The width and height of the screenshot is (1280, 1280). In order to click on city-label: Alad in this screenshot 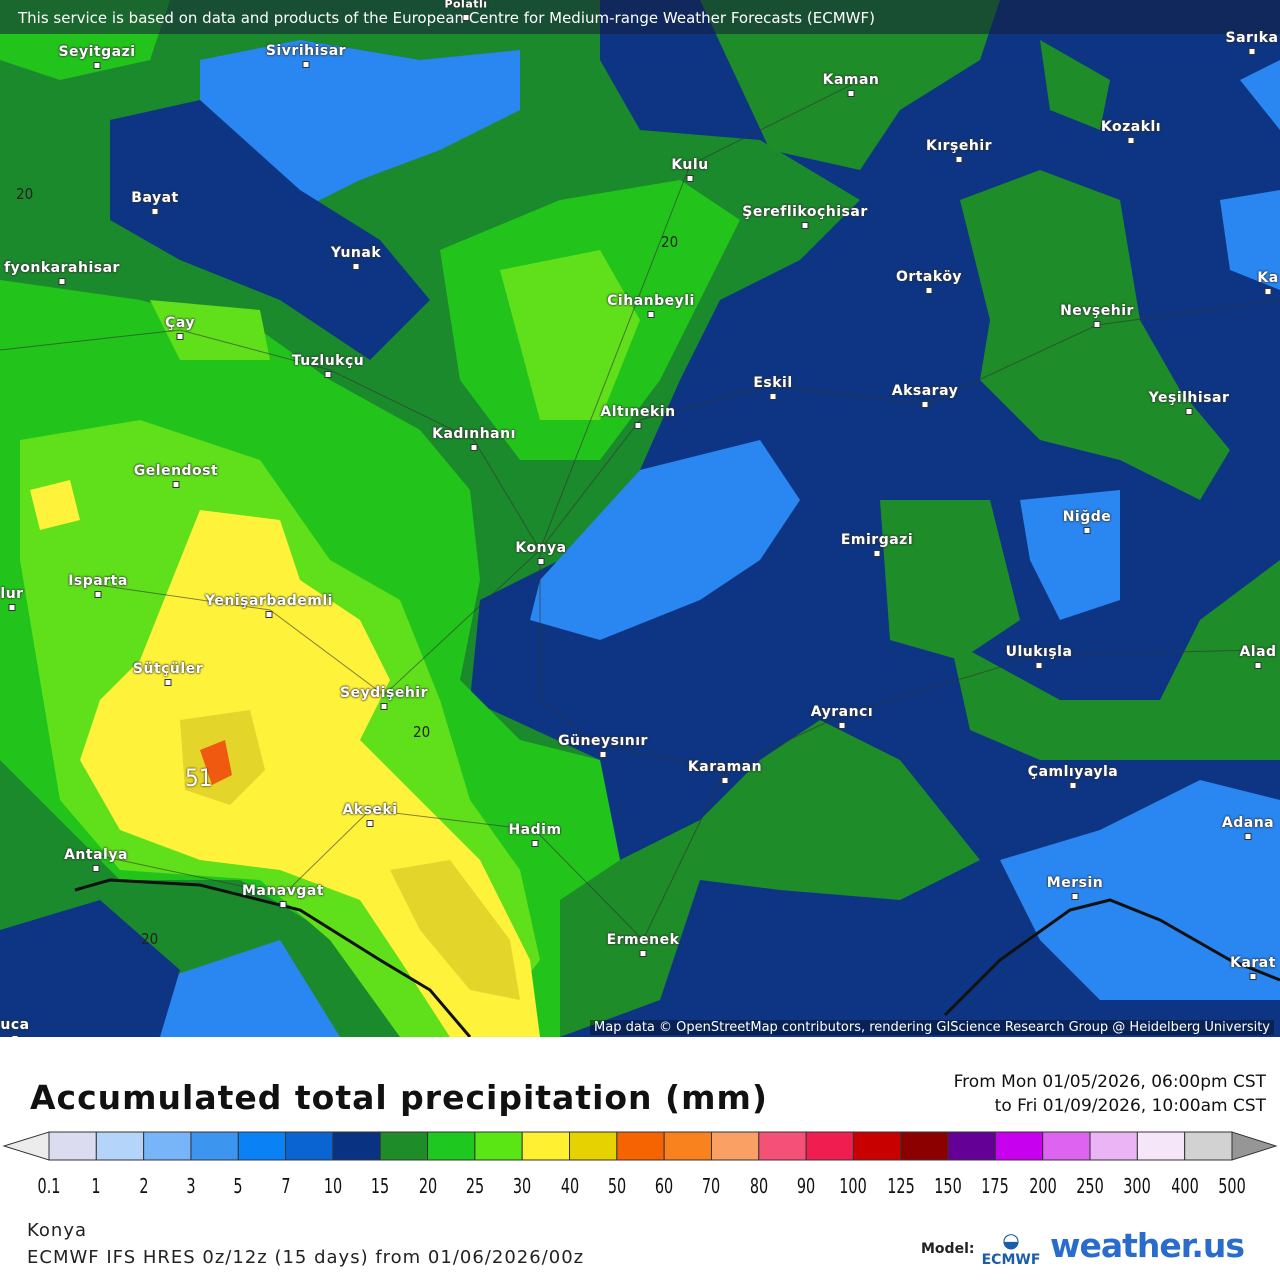, I will do `click(1258, 652)`.